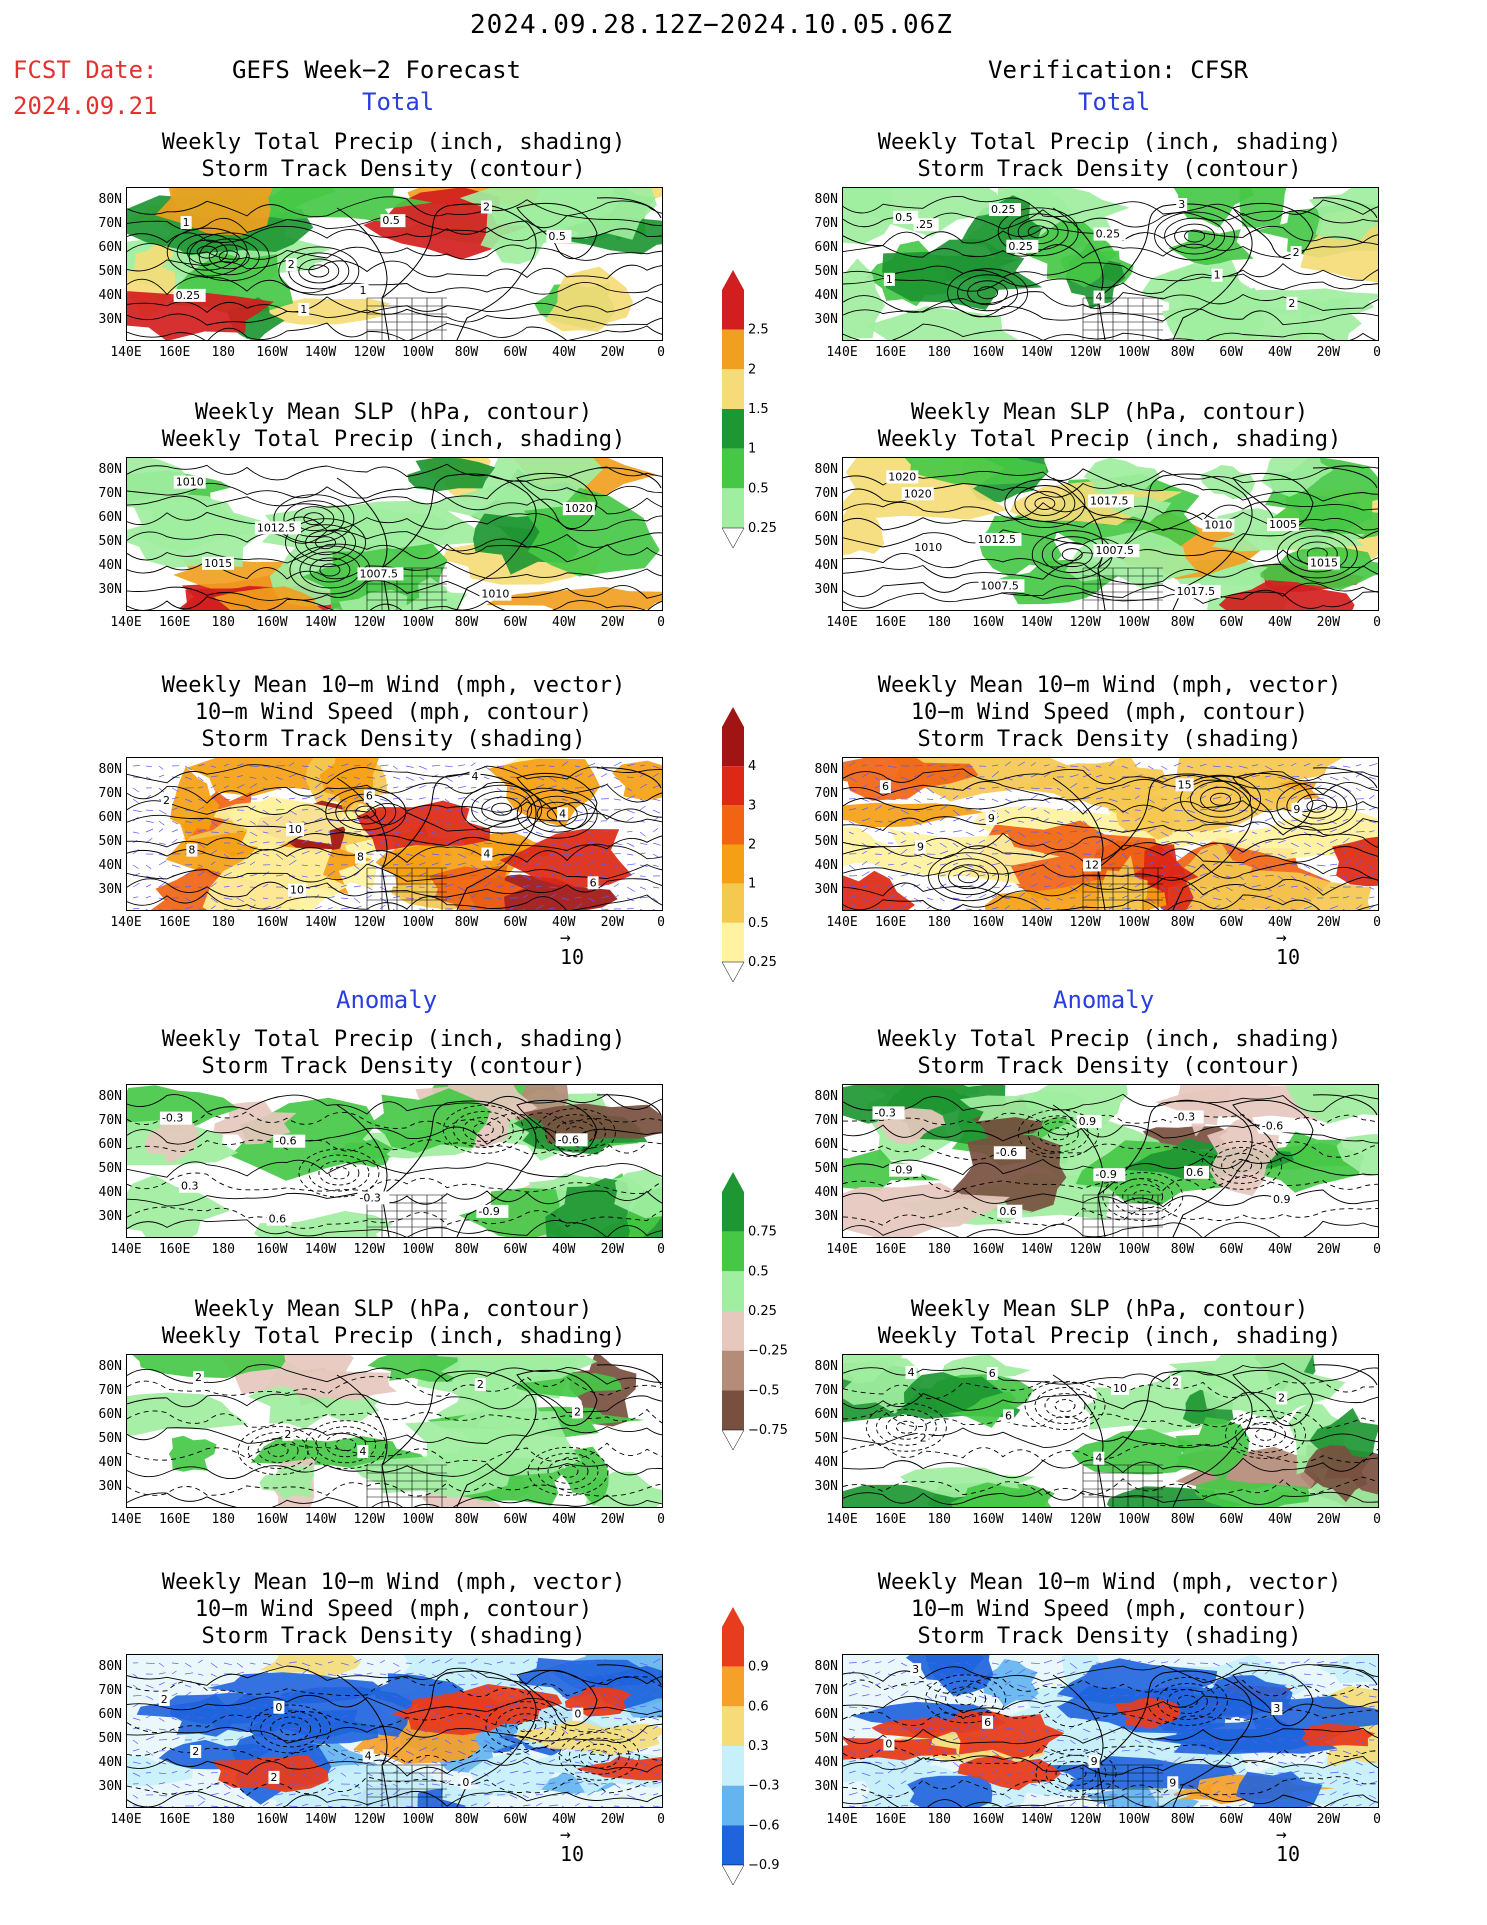 The height and width of the screenshot is (1925, 1487). Describe the element at coordinates (939, 622) in the screenshot. I see `lon-label: 180` at that location.